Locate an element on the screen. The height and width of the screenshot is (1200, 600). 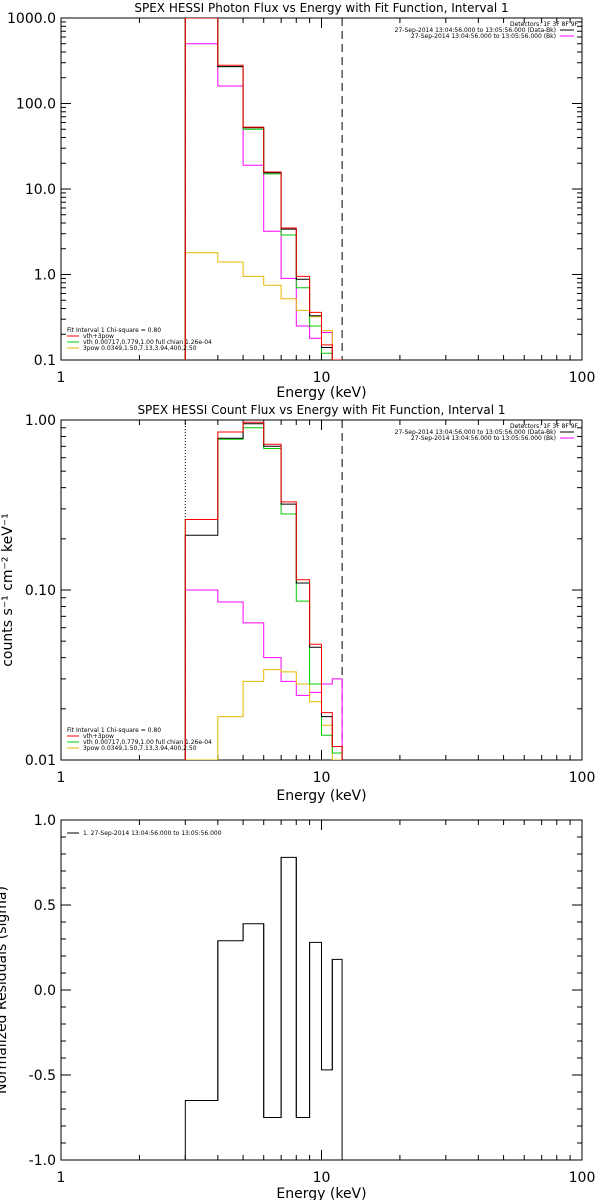
y-tick-label: 0.0 is located at coordinates (45, 991).